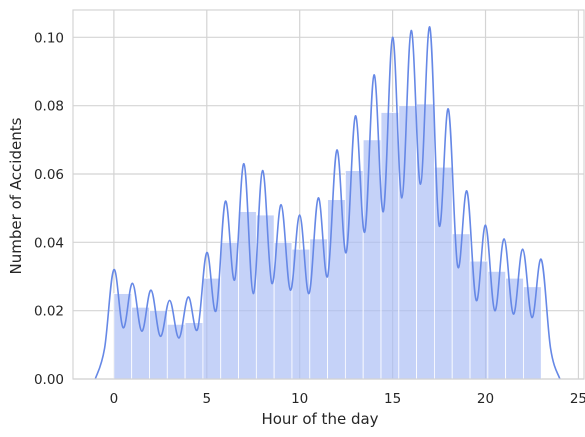 This screenshot has height=437, width=585. What do you see at coordinates (49, 107) in the screenshot?
I see `y-tick-label: 0.08` at bounding box center [49, 107].